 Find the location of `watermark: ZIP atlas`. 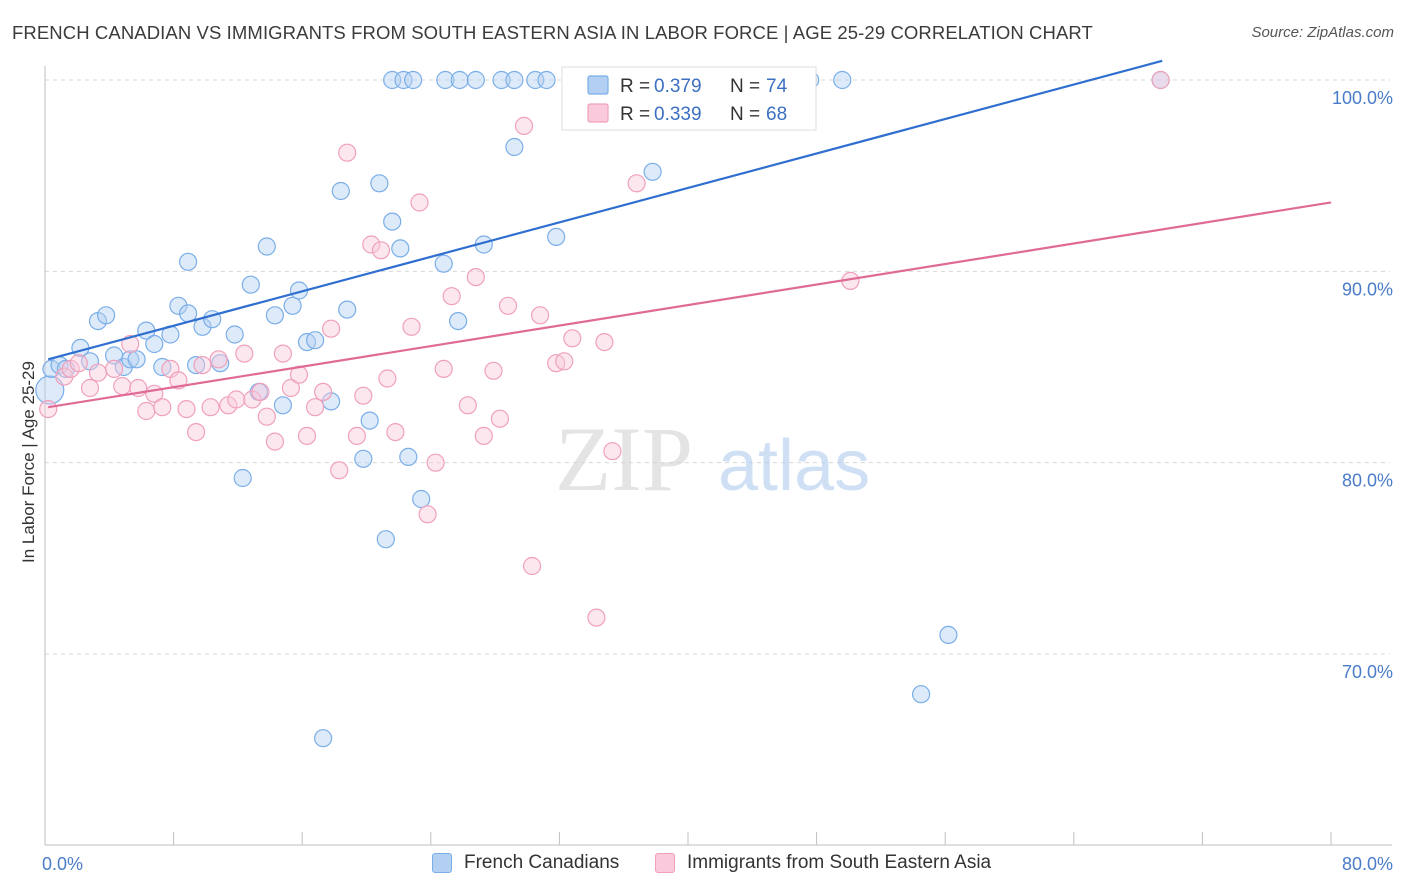

watermark: ZIP atlas is located at coordinates (712, 459).